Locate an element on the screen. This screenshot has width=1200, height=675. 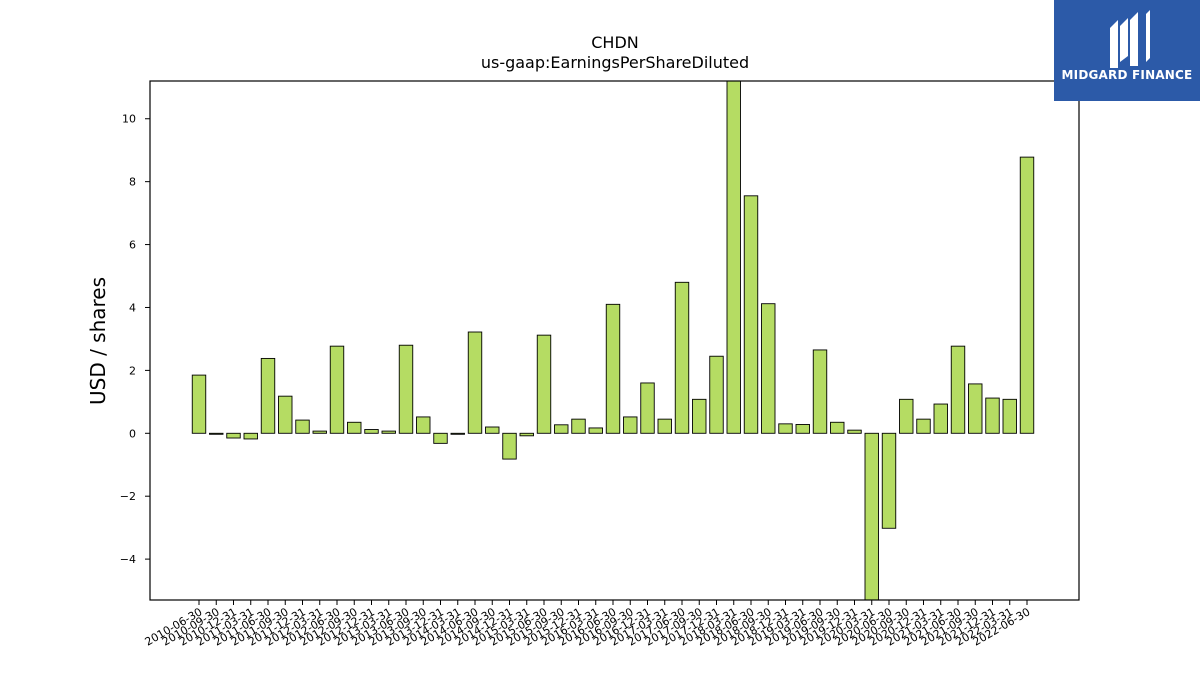
y-tick-label: 10 is located at coordinates (129, 119).